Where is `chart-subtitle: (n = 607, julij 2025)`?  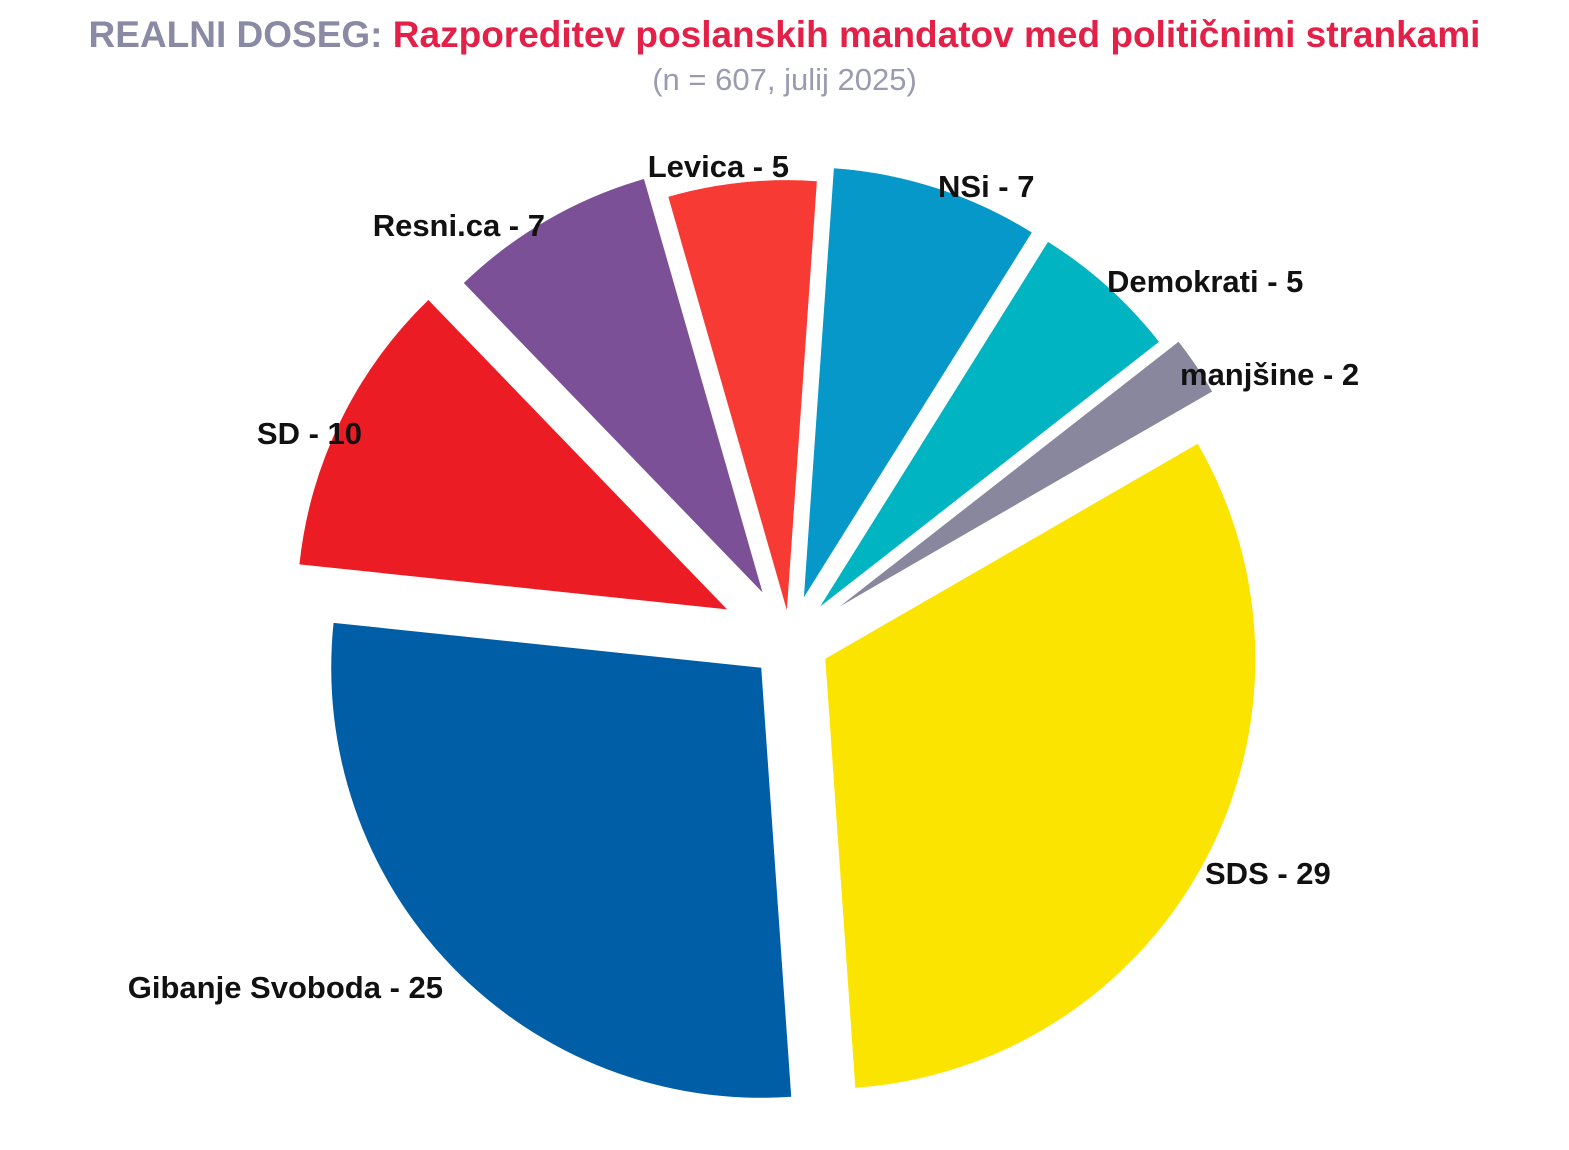 chart-subtitle: (n = 607, julij 2025) is located at coordinates (784, 79).